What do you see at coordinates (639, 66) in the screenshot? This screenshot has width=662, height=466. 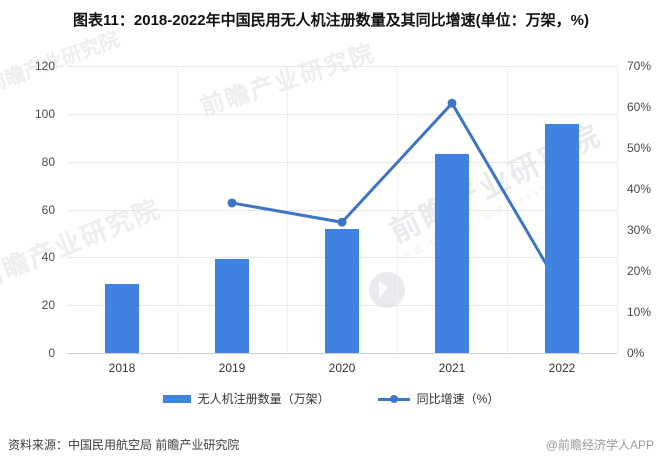 I see `right-axis-tick-label: 70%` at bounding box center [639, 66].